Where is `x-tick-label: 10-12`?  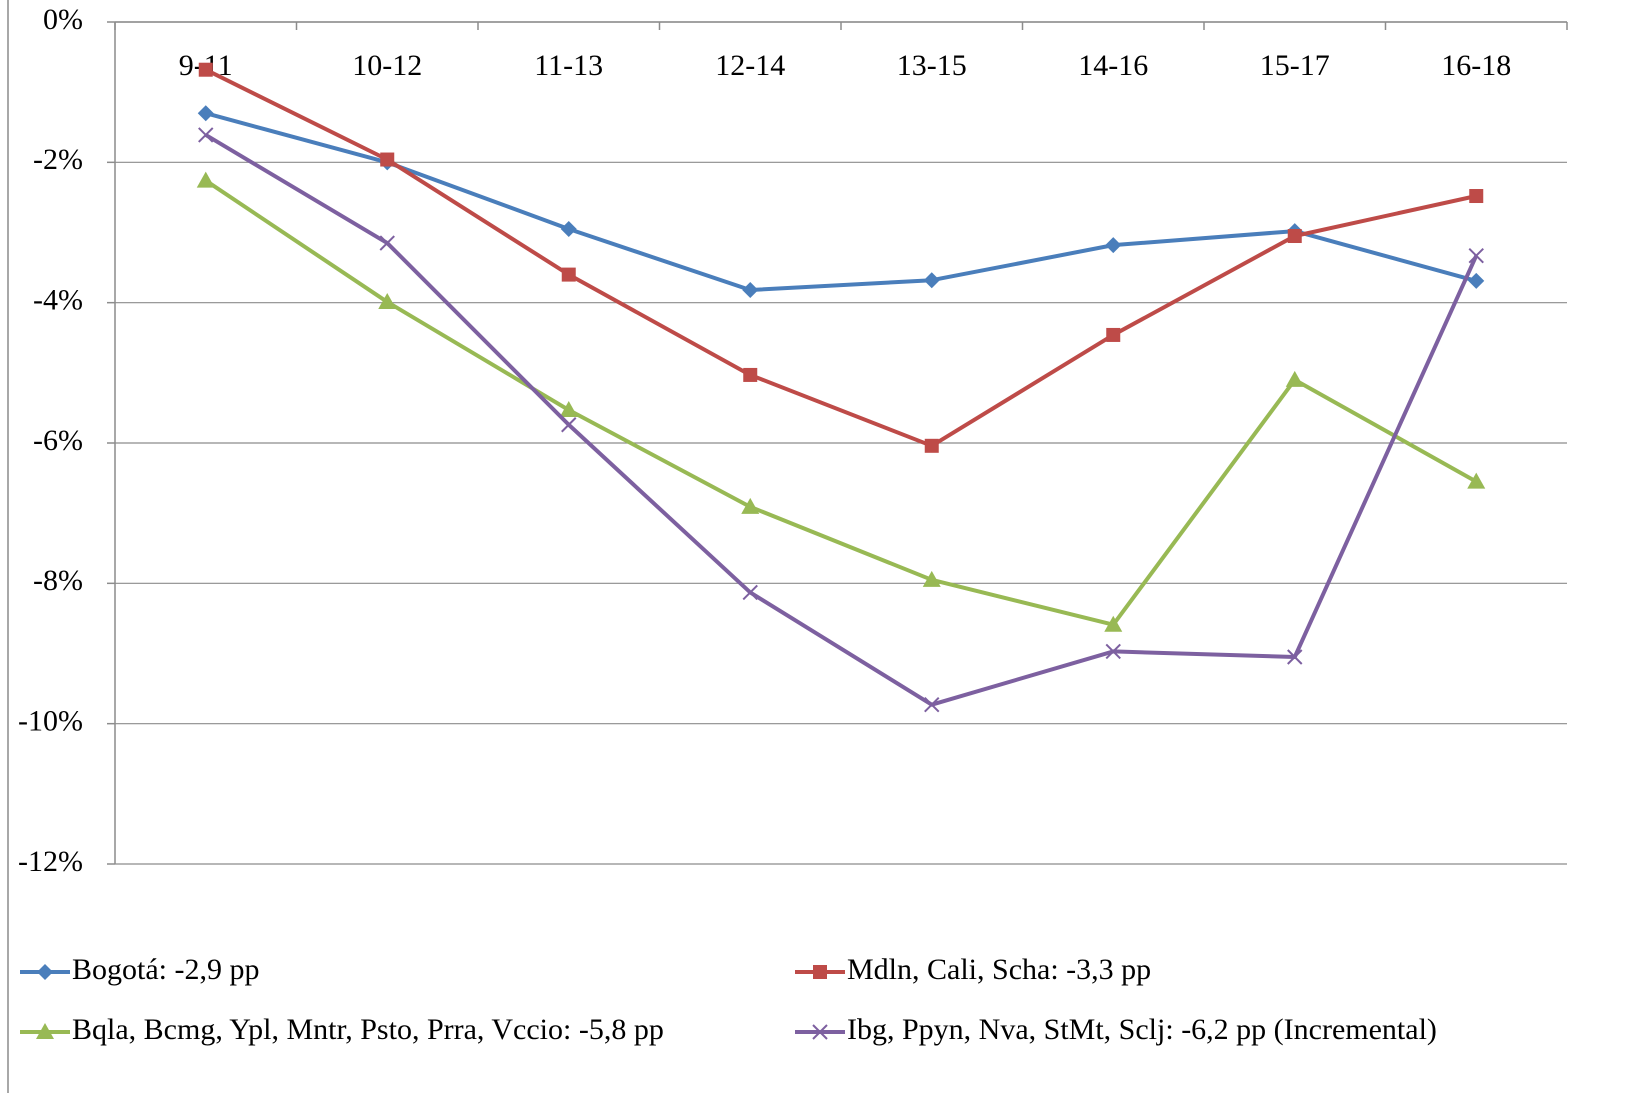 x-tick-label: 10-12 is located at coordinates (387, 65).